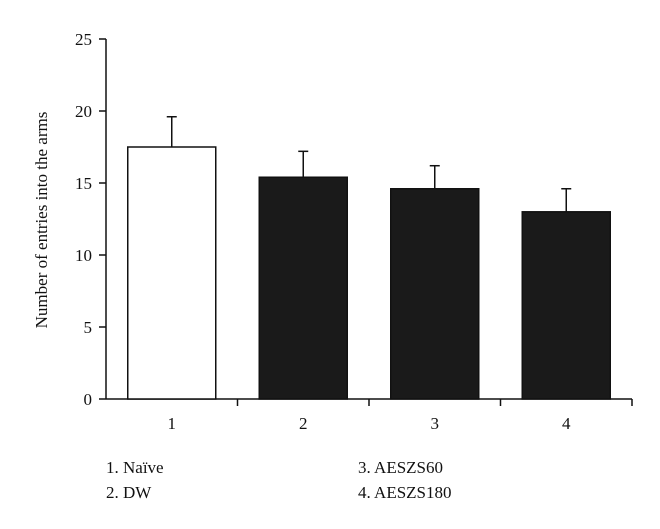  I want to click on legend-item-3: 3. AESZS60, so click(401, 467).